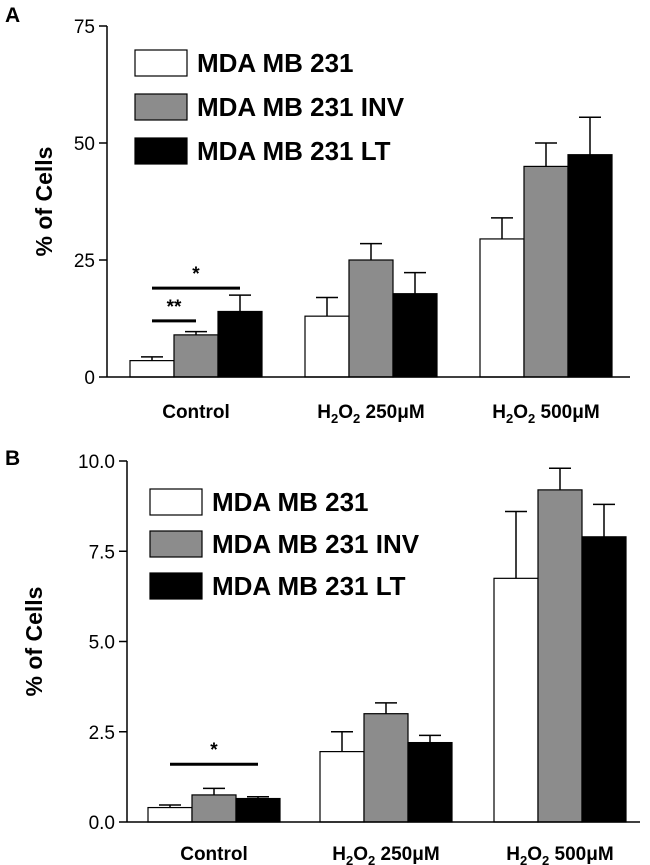  Describe the element at coordinates (84, 27) in the screenshot. I see `y-tick-label: 75` at that location.